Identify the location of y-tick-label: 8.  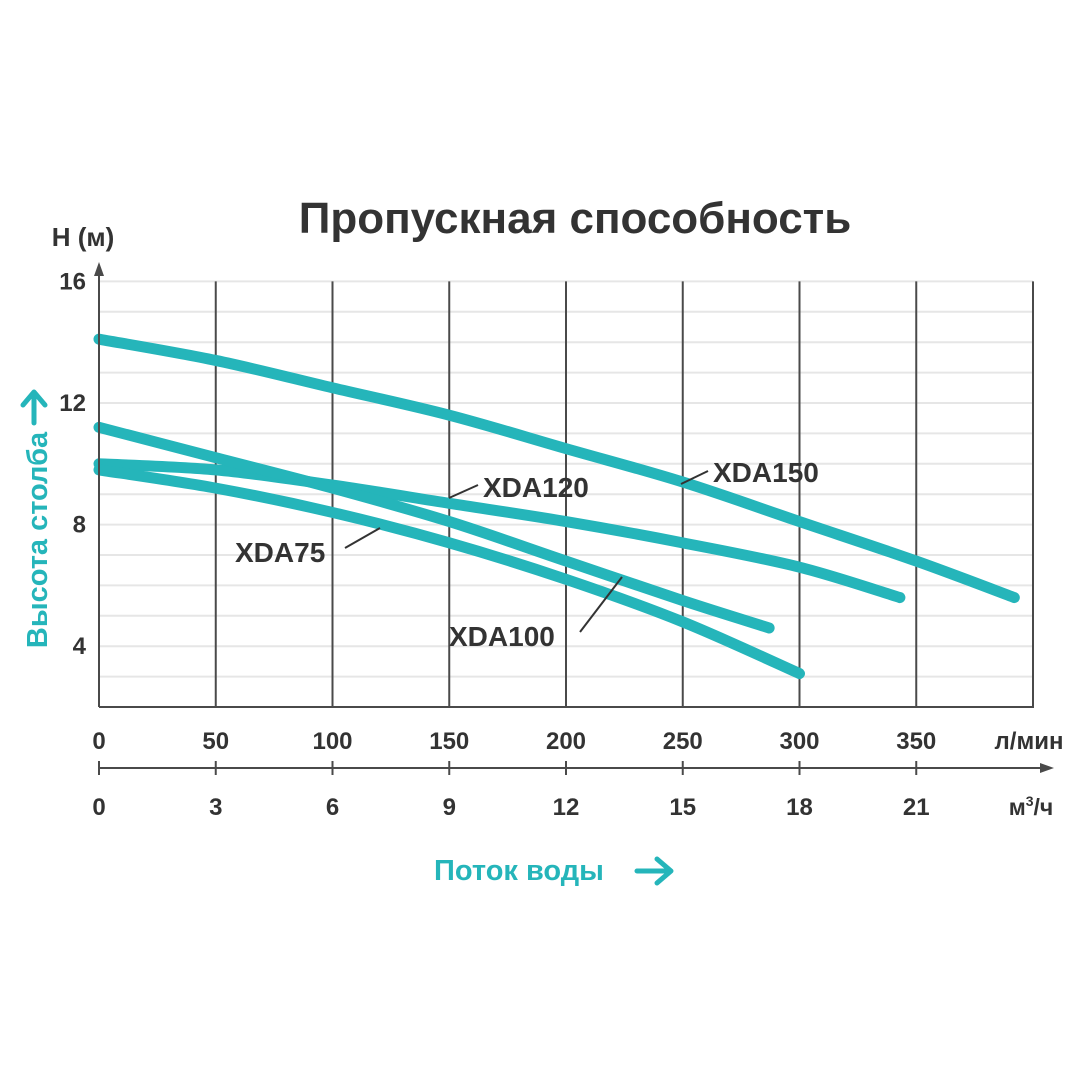
(79, 525).